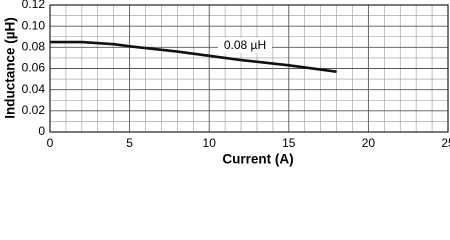 This screenshot has width=450, height=240. What do you see at coordinates (34, 89) in the screenshot?
I see `y-tick-label: 0.04` at bounding box center [34, 89].